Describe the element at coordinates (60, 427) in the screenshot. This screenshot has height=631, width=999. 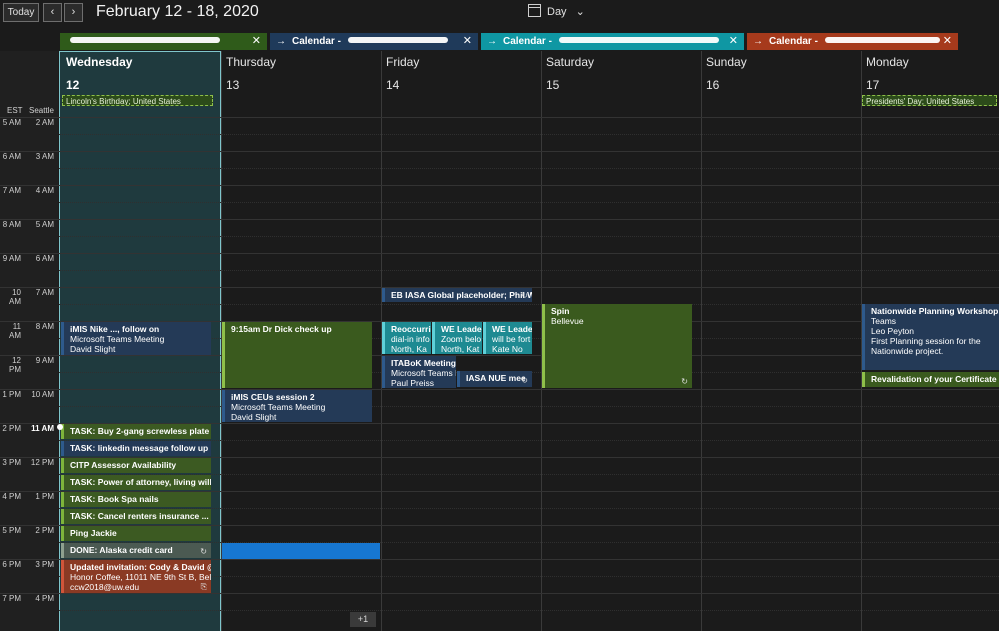
I see `current-time-indicator` at that location.